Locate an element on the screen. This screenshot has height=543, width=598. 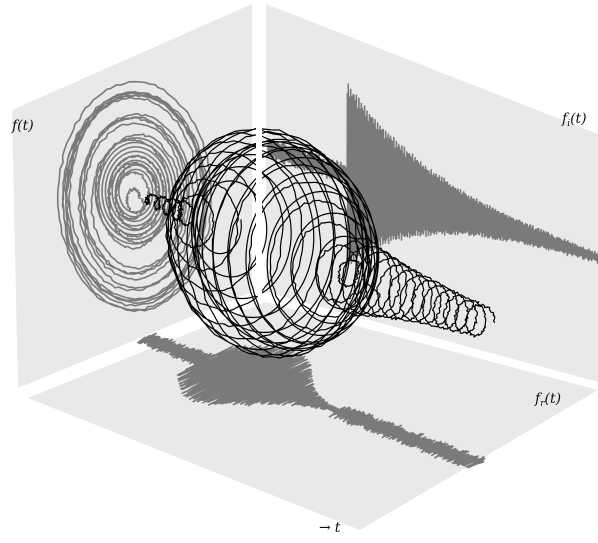
real-part-waveform is located at coordinates (311, 400).